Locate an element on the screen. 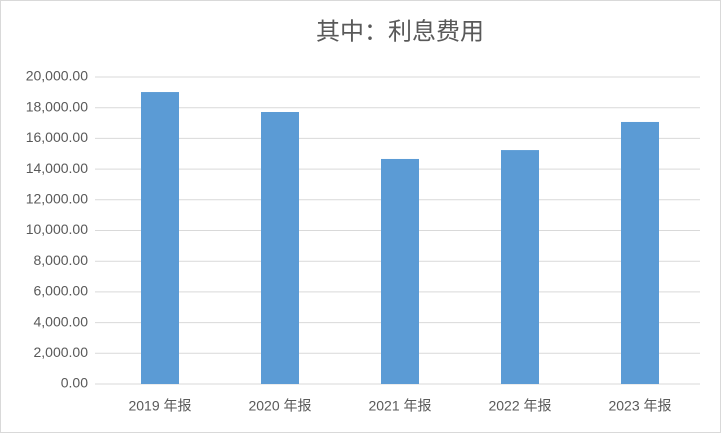  x-tick-label: 2021 年报 is located at coordinates (399, 406).